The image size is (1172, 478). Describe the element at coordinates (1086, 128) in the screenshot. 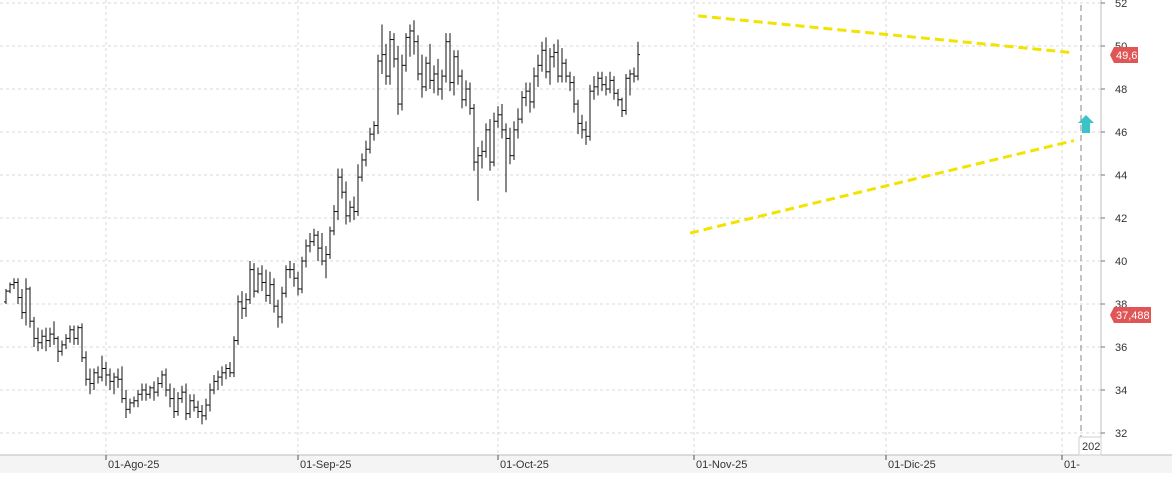

I see `up-arrow-stem` at that location.